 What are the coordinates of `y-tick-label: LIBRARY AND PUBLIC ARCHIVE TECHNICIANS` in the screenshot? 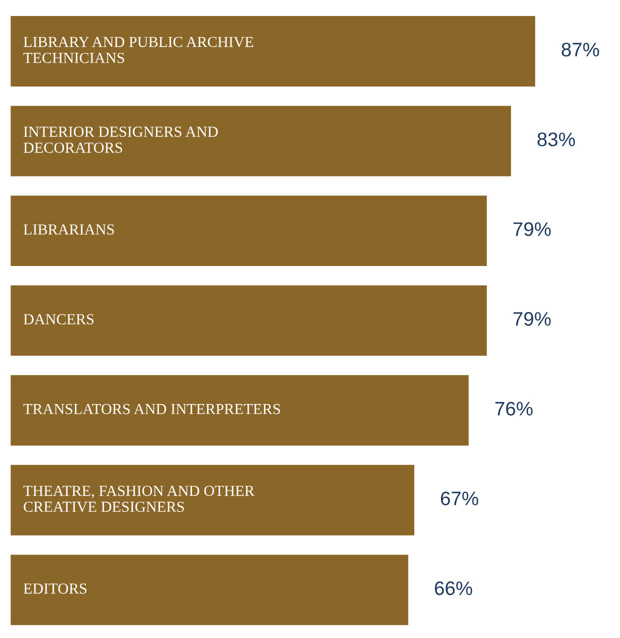 It's located at (138, 50).